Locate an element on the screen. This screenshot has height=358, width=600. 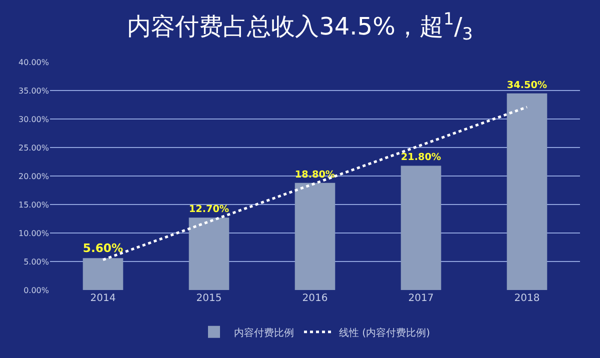
y-tick-label: 20.00% is located at coordinates (34, 176).